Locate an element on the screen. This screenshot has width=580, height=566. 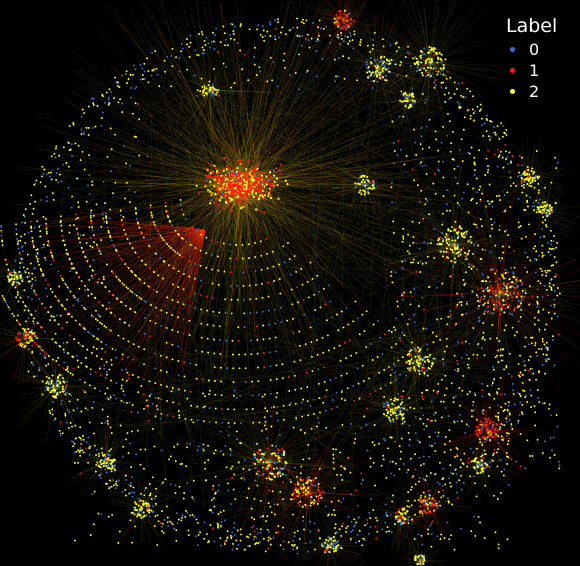
legend-label-1: 1 is located at coordinates (534, 70).